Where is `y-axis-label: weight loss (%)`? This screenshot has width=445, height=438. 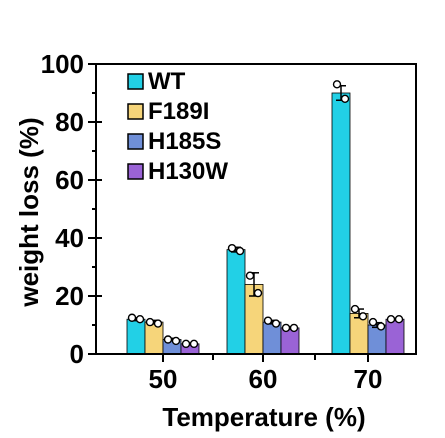 y-axis-label: weight loss (%) is located at coordinates (29, 212).